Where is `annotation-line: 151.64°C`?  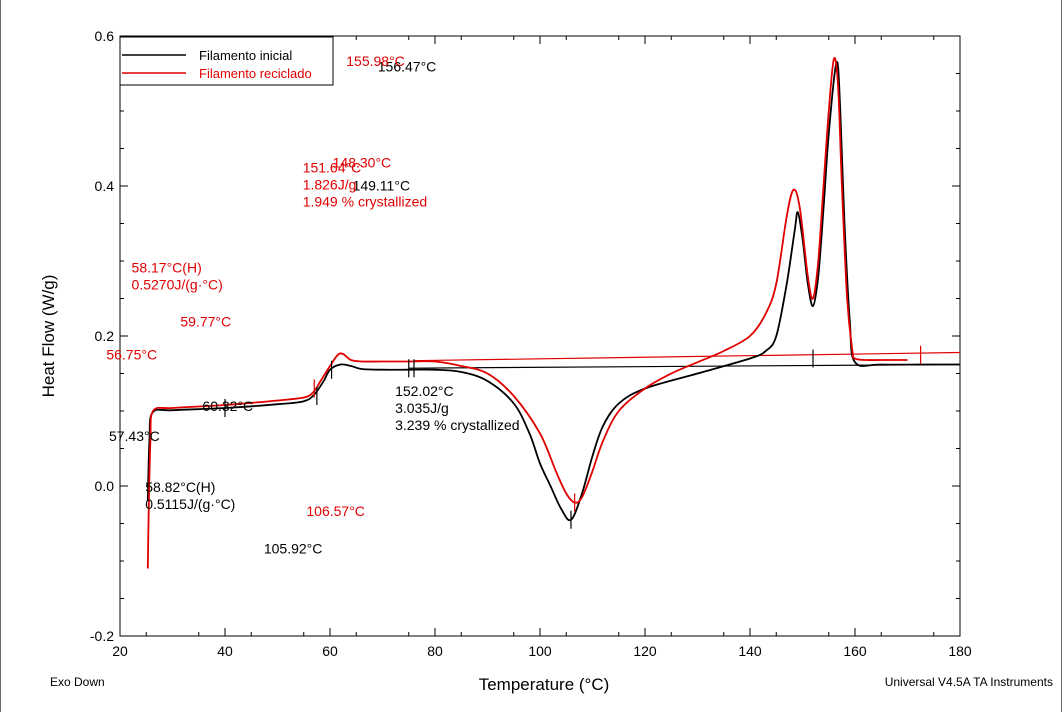
annotation-line: 151.64°C is located at coordinates (332, 168).